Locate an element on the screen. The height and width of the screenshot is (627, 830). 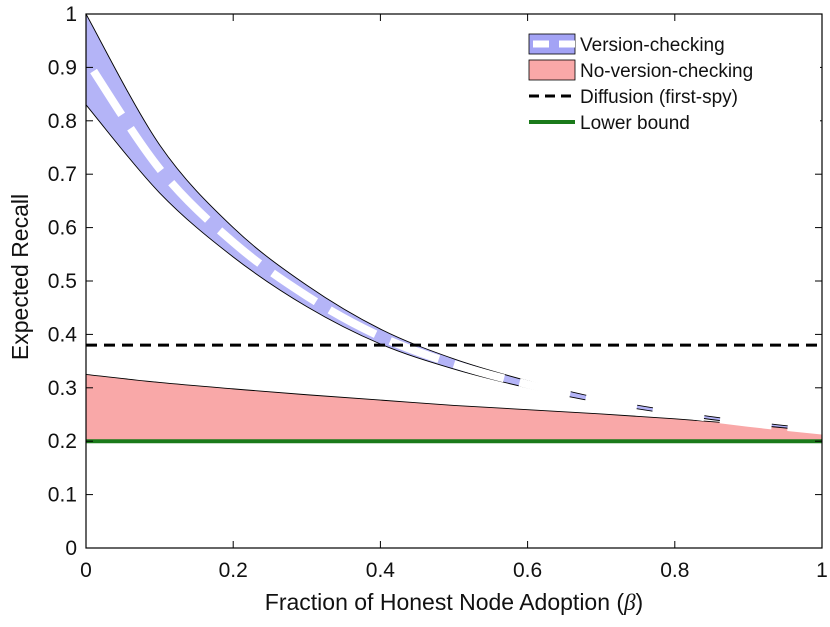
legend-item-lower-bound: Lower bound is located at coordinates (609, 123).